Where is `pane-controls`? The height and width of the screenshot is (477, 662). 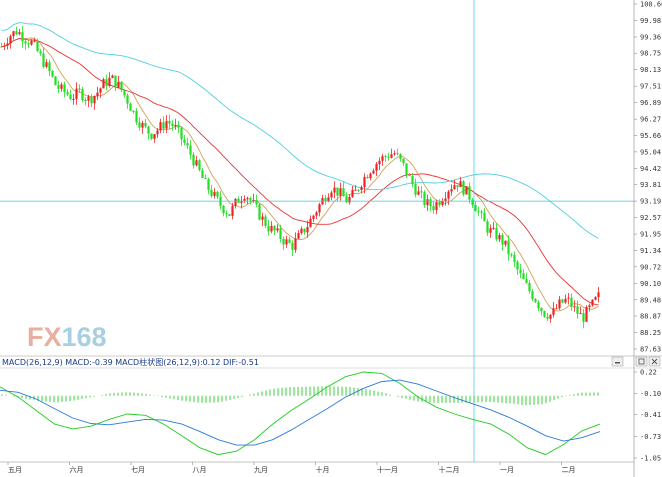 pane-controls is located at coordinates (636, 361).